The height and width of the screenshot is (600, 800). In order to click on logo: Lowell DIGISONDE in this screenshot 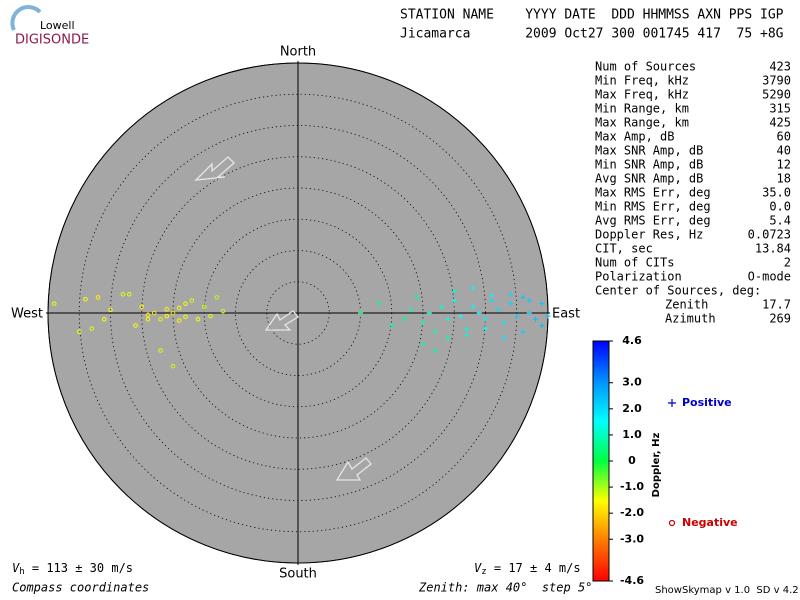, I will do `click(49, 26)`.